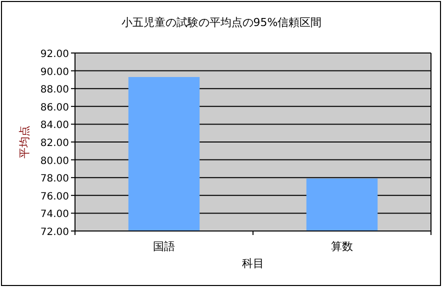 This screenshot has height=288, width=443. I want to click on xtick: 算数, so click(342, 246).